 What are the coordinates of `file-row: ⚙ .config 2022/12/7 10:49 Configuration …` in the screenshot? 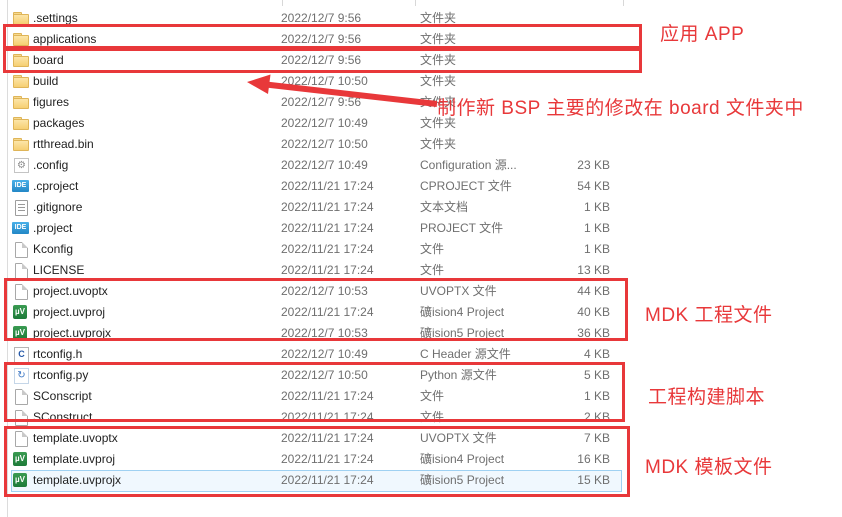 It's located at (421, 165).